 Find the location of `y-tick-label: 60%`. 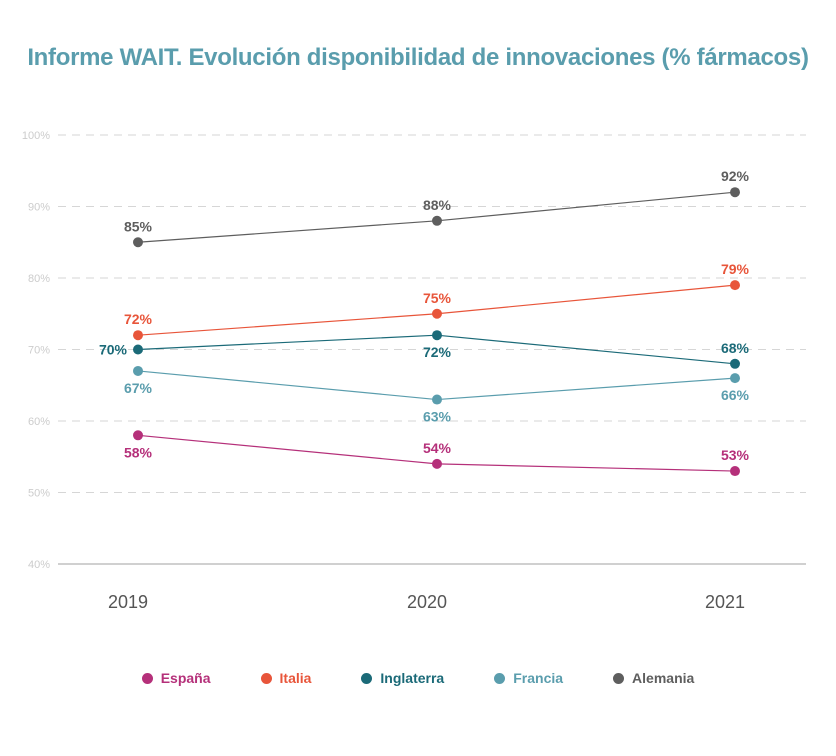

y-tick-label: 60% is located at coordinates (39, 422).